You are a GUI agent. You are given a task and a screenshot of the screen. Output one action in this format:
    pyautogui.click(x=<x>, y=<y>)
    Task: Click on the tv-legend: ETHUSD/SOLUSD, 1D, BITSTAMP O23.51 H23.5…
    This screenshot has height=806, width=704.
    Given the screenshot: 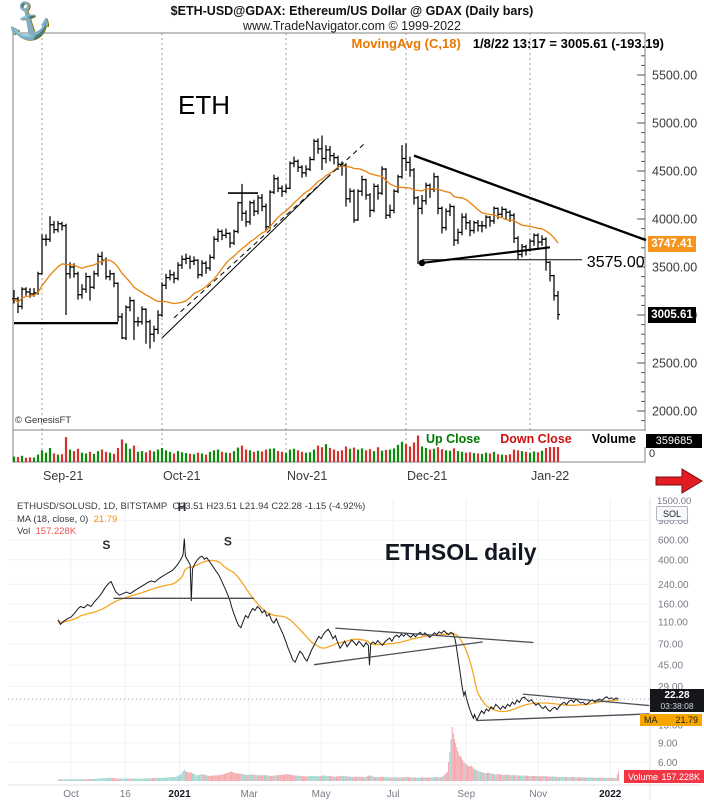 What is the action you would take?
    pyautogui.click(x=191, y=520)
    